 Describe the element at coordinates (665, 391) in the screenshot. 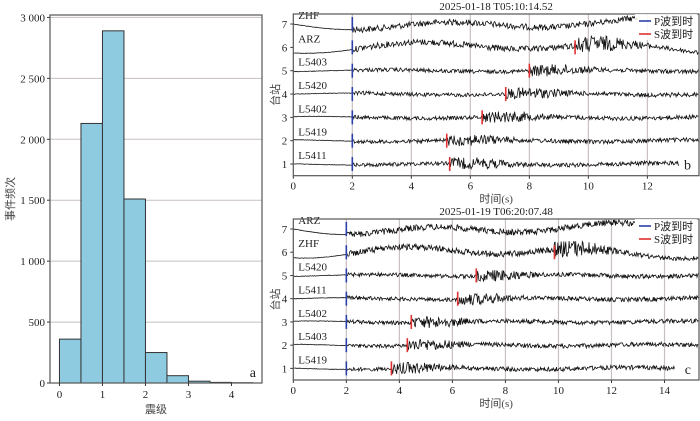

I see `x-tick-label: 14` at that location.